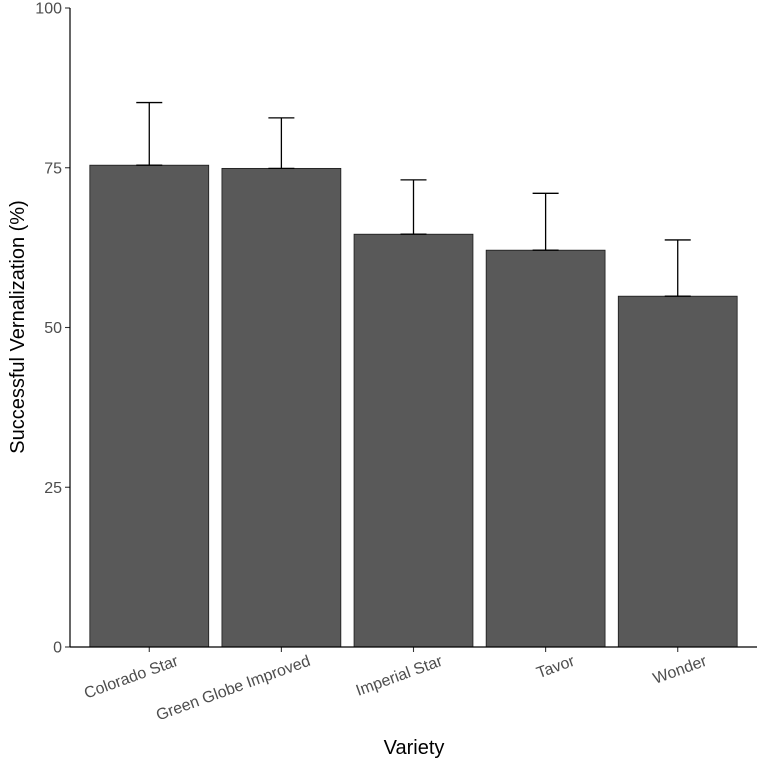  Describe the element at coordinates (131, 678) in the screenshot. I see `x-tick-label: Colorado Star` at that location.